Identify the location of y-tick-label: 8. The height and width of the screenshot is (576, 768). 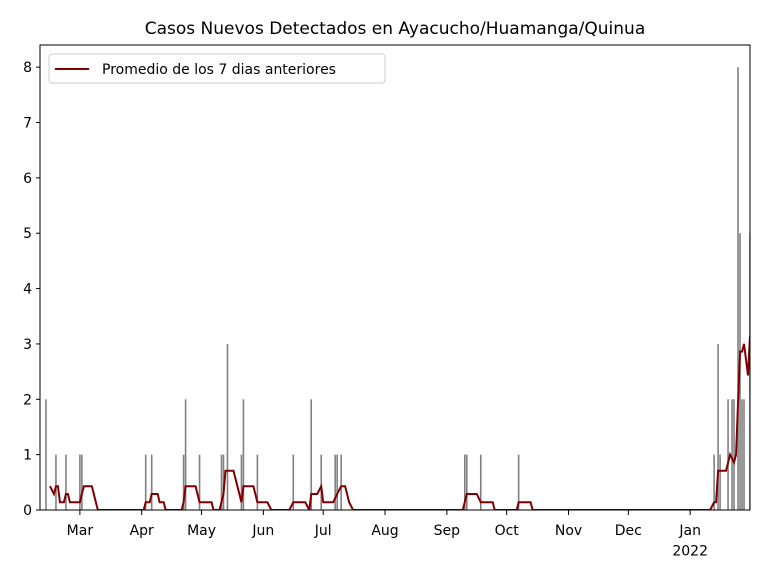
(27, 68).